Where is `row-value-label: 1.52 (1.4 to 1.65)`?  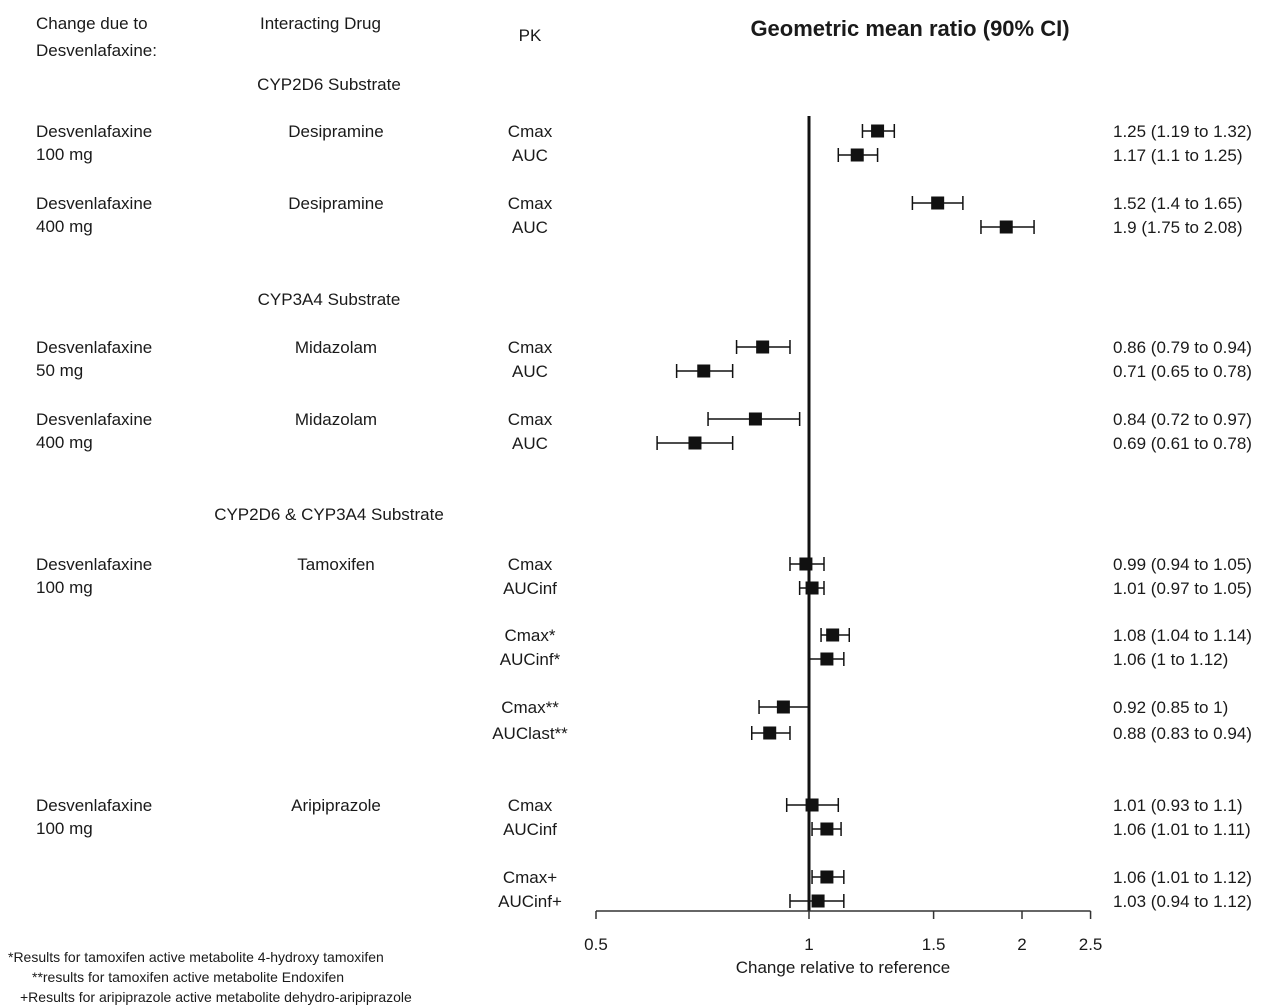
row-value-label: 1.52 (1.4 to 1.65) is located at coordinates (1177, 203).